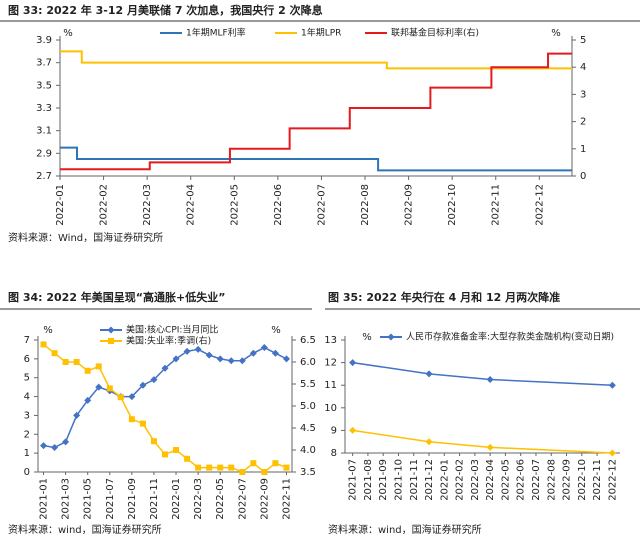  What do you see at coordinates (216, 33) in the screenshot?
I see `legend-label: 1年期MLF利率` at bounding box center [216, 33].